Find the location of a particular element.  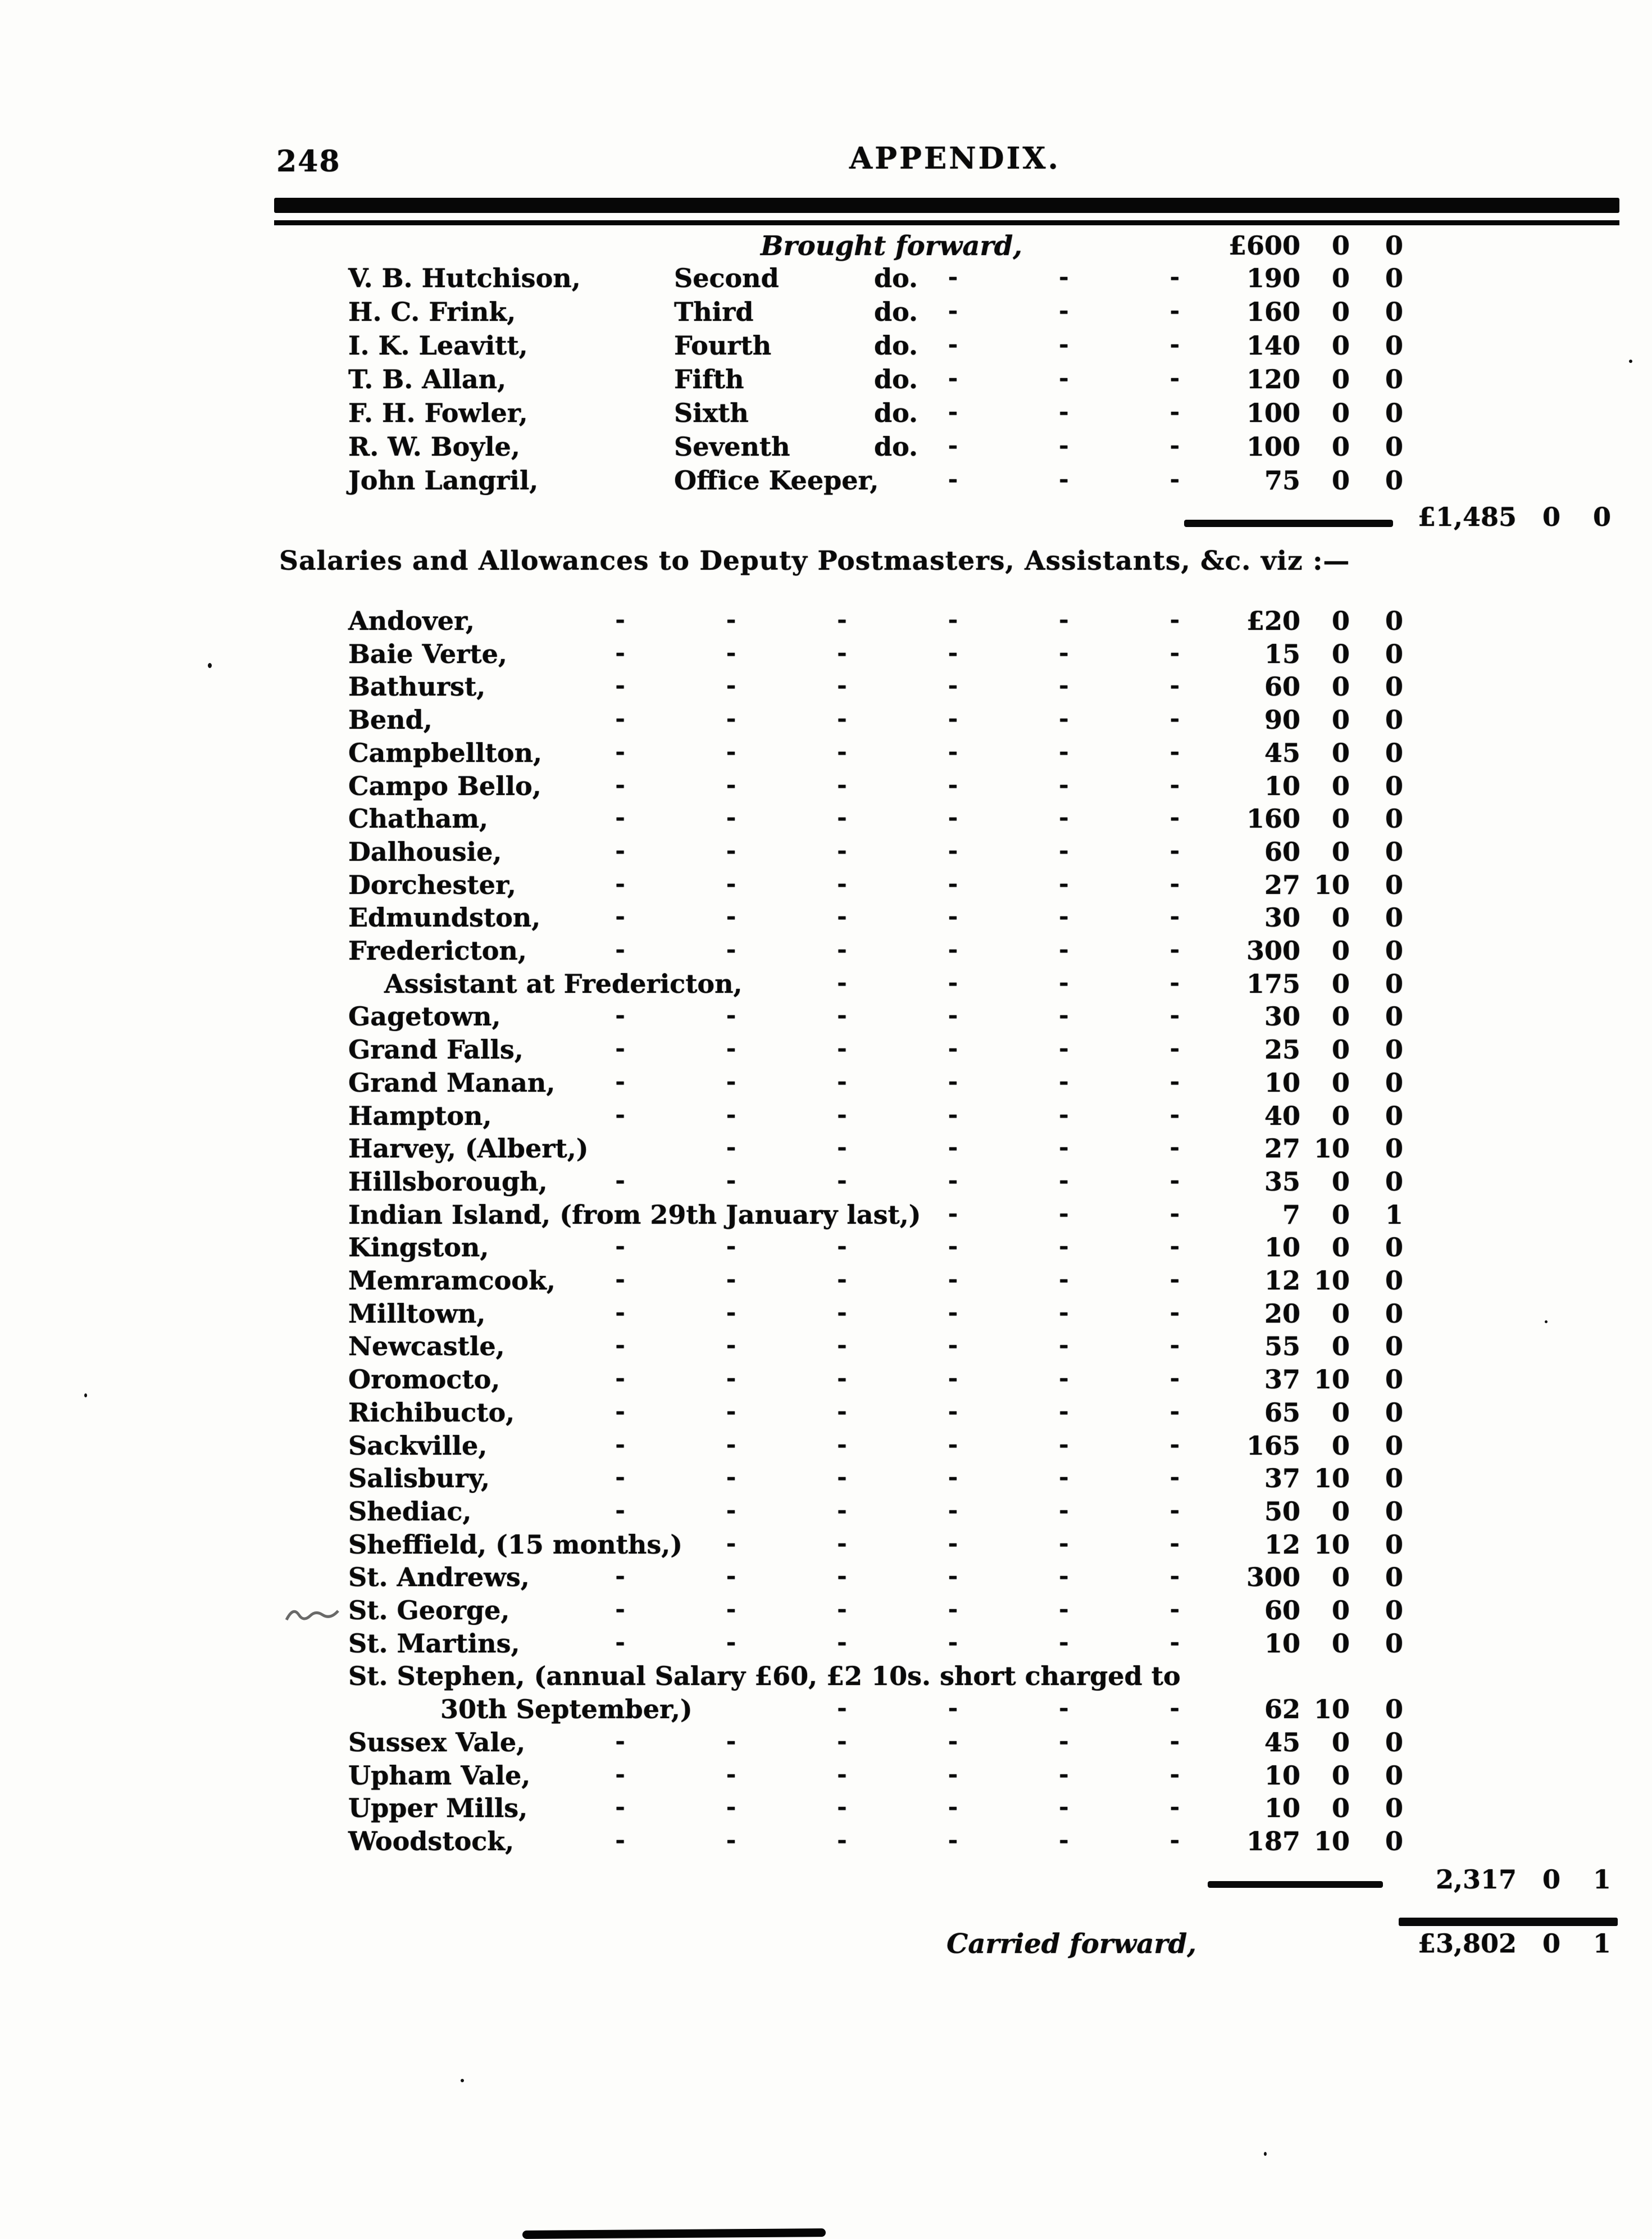

amount-pounds: 120 is located at coordinates (1273, 379).